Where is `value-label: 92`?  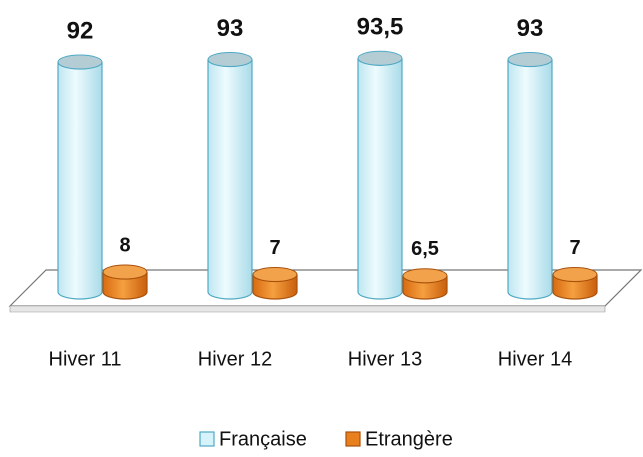 value-label: 92 is located at coordinates (80, 30).